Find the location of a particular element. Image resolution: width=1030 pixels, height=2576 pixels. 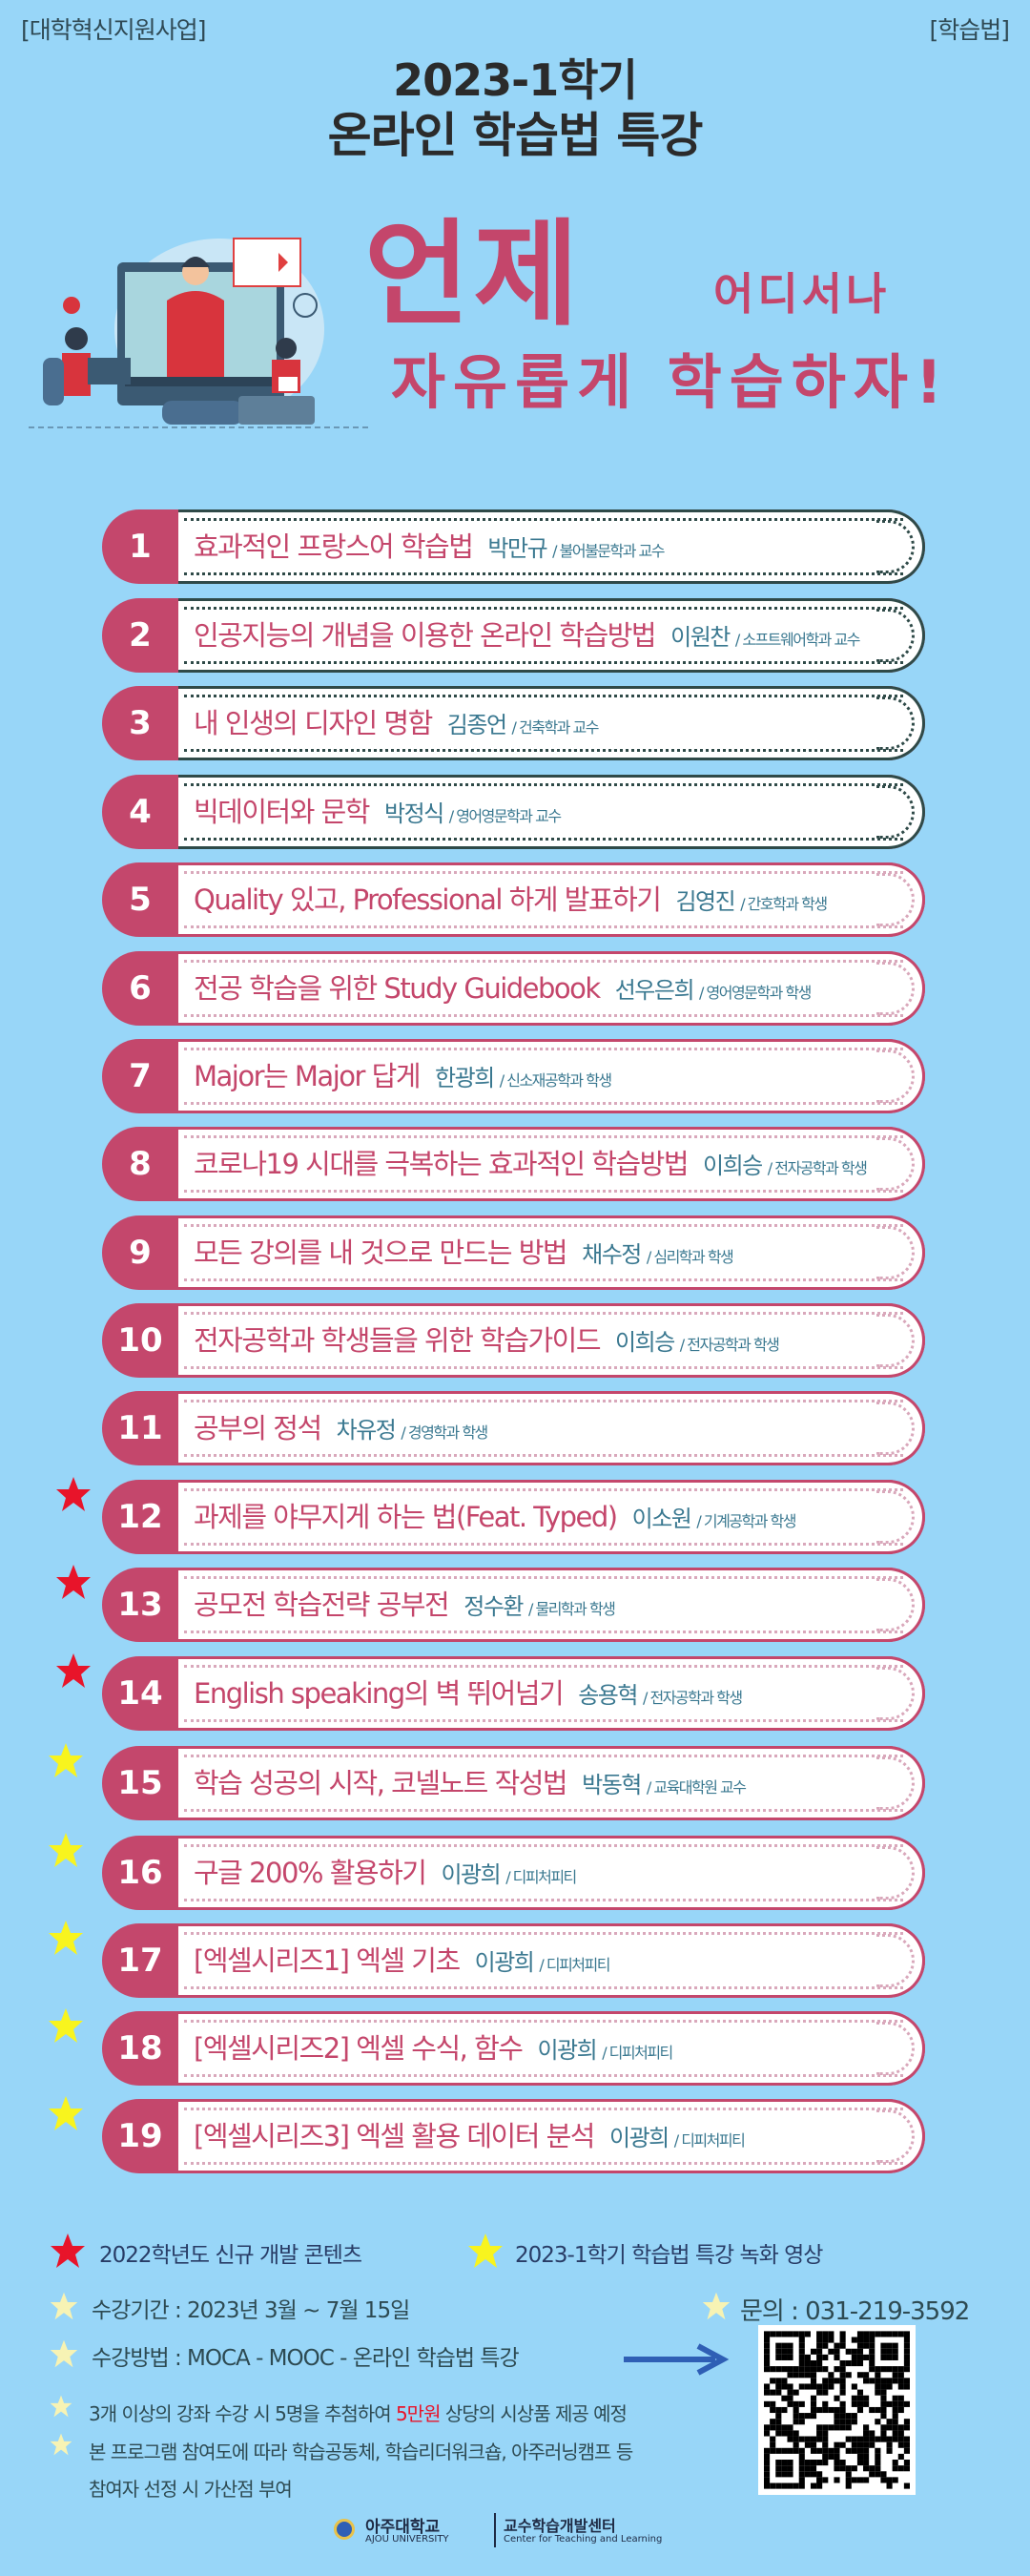

speaker-name: 선우은희 is located at coordinates (654, 990).